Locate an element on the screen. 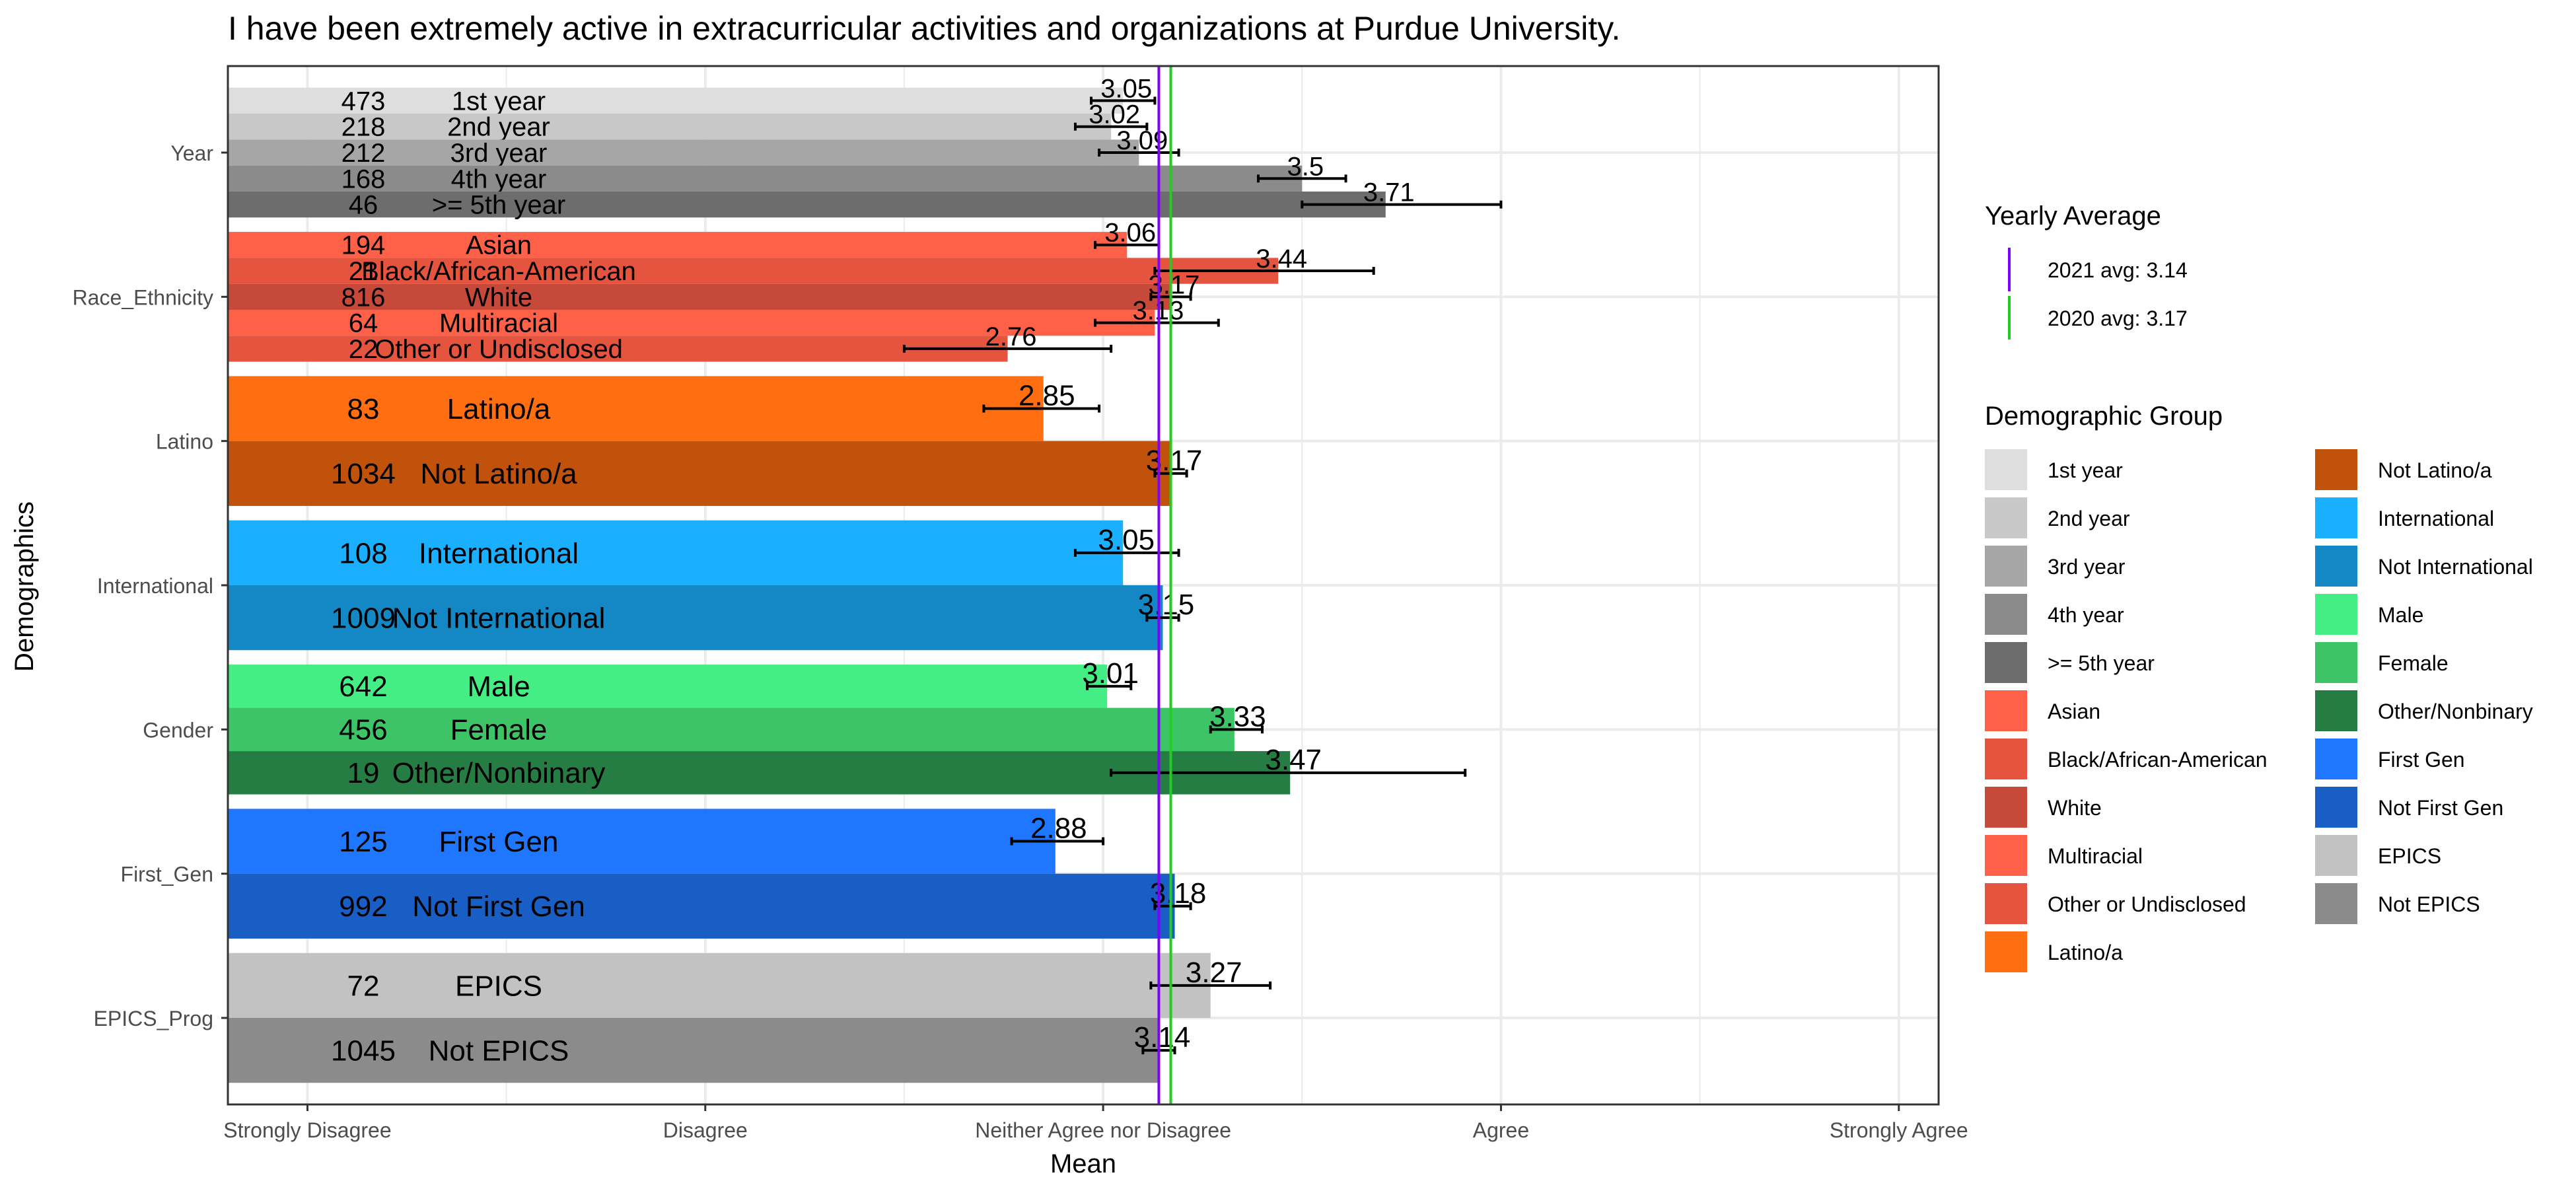 Image resolution: width=2576 pixels, height=1189 pixels. legend-label: First Gen is located at coordinates (2421, 760).